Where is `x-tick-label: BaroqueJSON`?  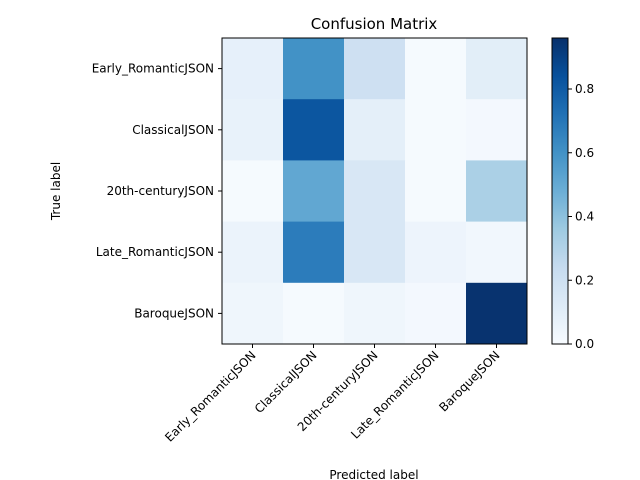
x-tick-label: BaroqueJSON is located at coordinates (469, 381).